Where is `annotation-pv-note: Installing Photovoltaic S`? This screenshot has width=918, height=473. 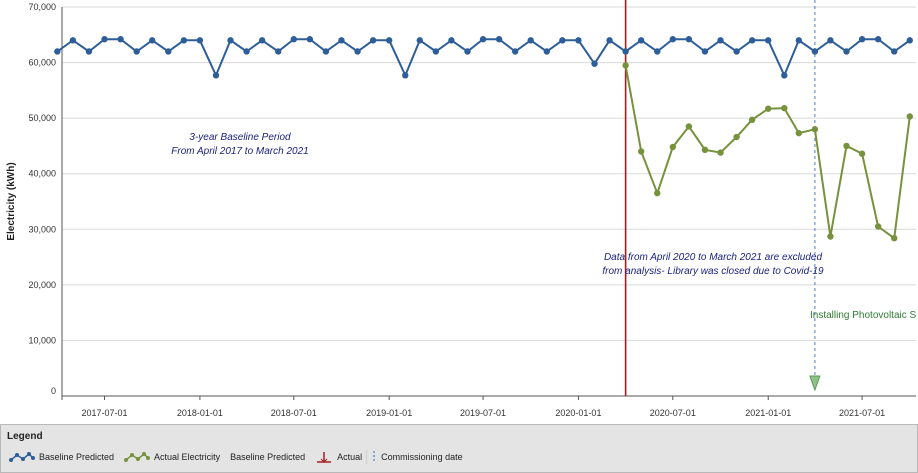 annotation-pv-note: Installing Photovoltaic S is located at coordinates (863, 315).